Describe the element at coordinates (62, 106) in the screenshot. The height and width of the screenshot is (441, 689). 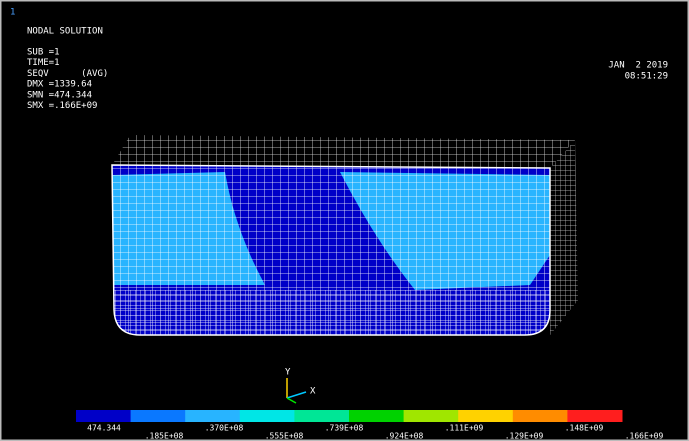
I see `info-line: SMX =.166E+09` at that location.